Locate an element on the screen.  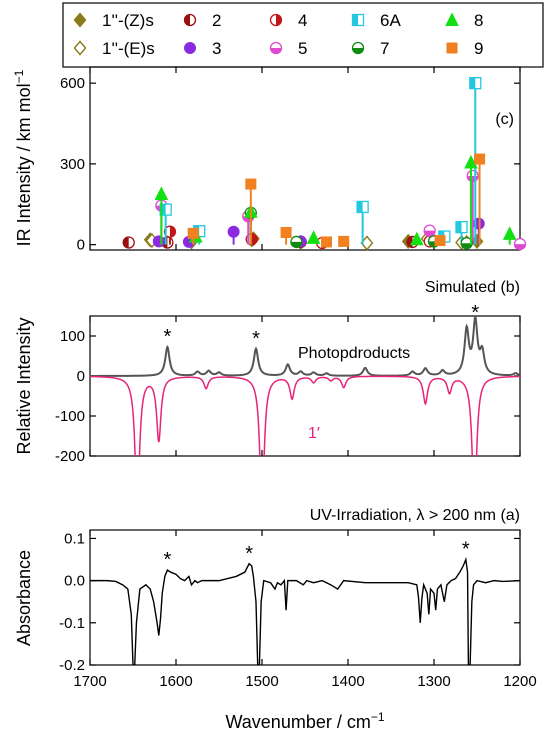
legend-marker-s7 is located at coordinates (358, 48).